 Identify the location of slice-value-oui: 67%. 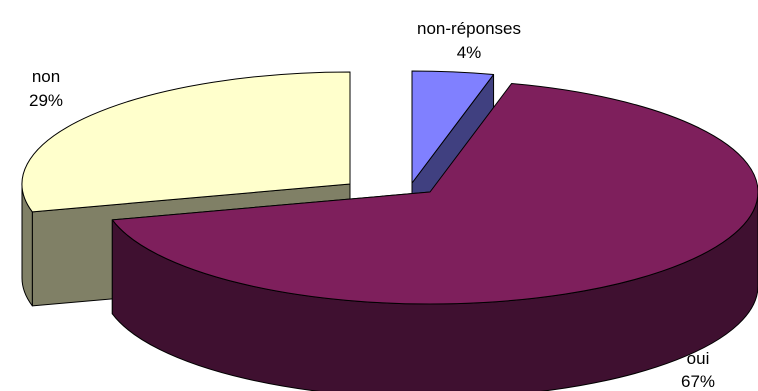
(698, 381).